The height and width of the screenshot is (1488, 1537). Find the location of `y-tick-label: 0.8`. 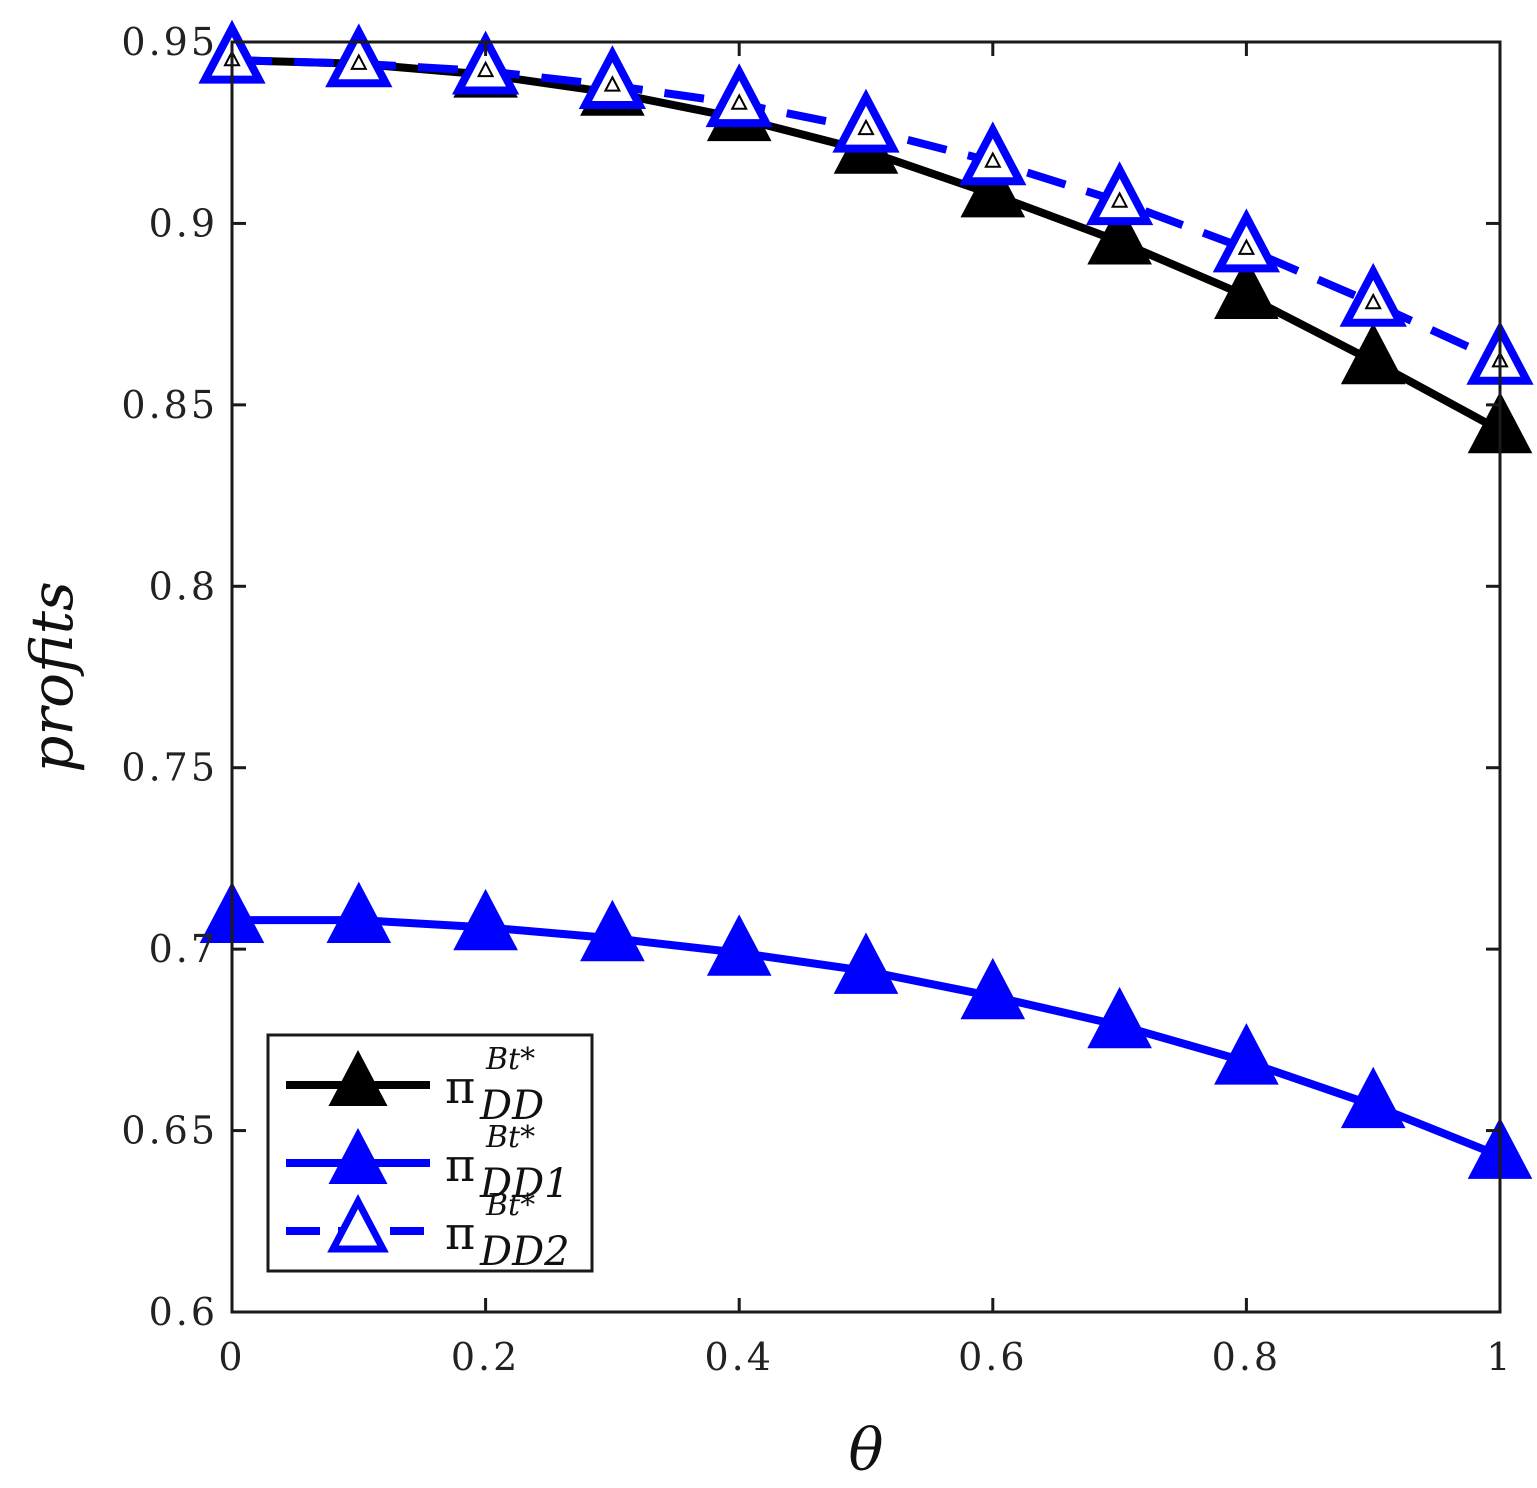

y-tick-label: 0.8 is located at coordinates (183, 586).